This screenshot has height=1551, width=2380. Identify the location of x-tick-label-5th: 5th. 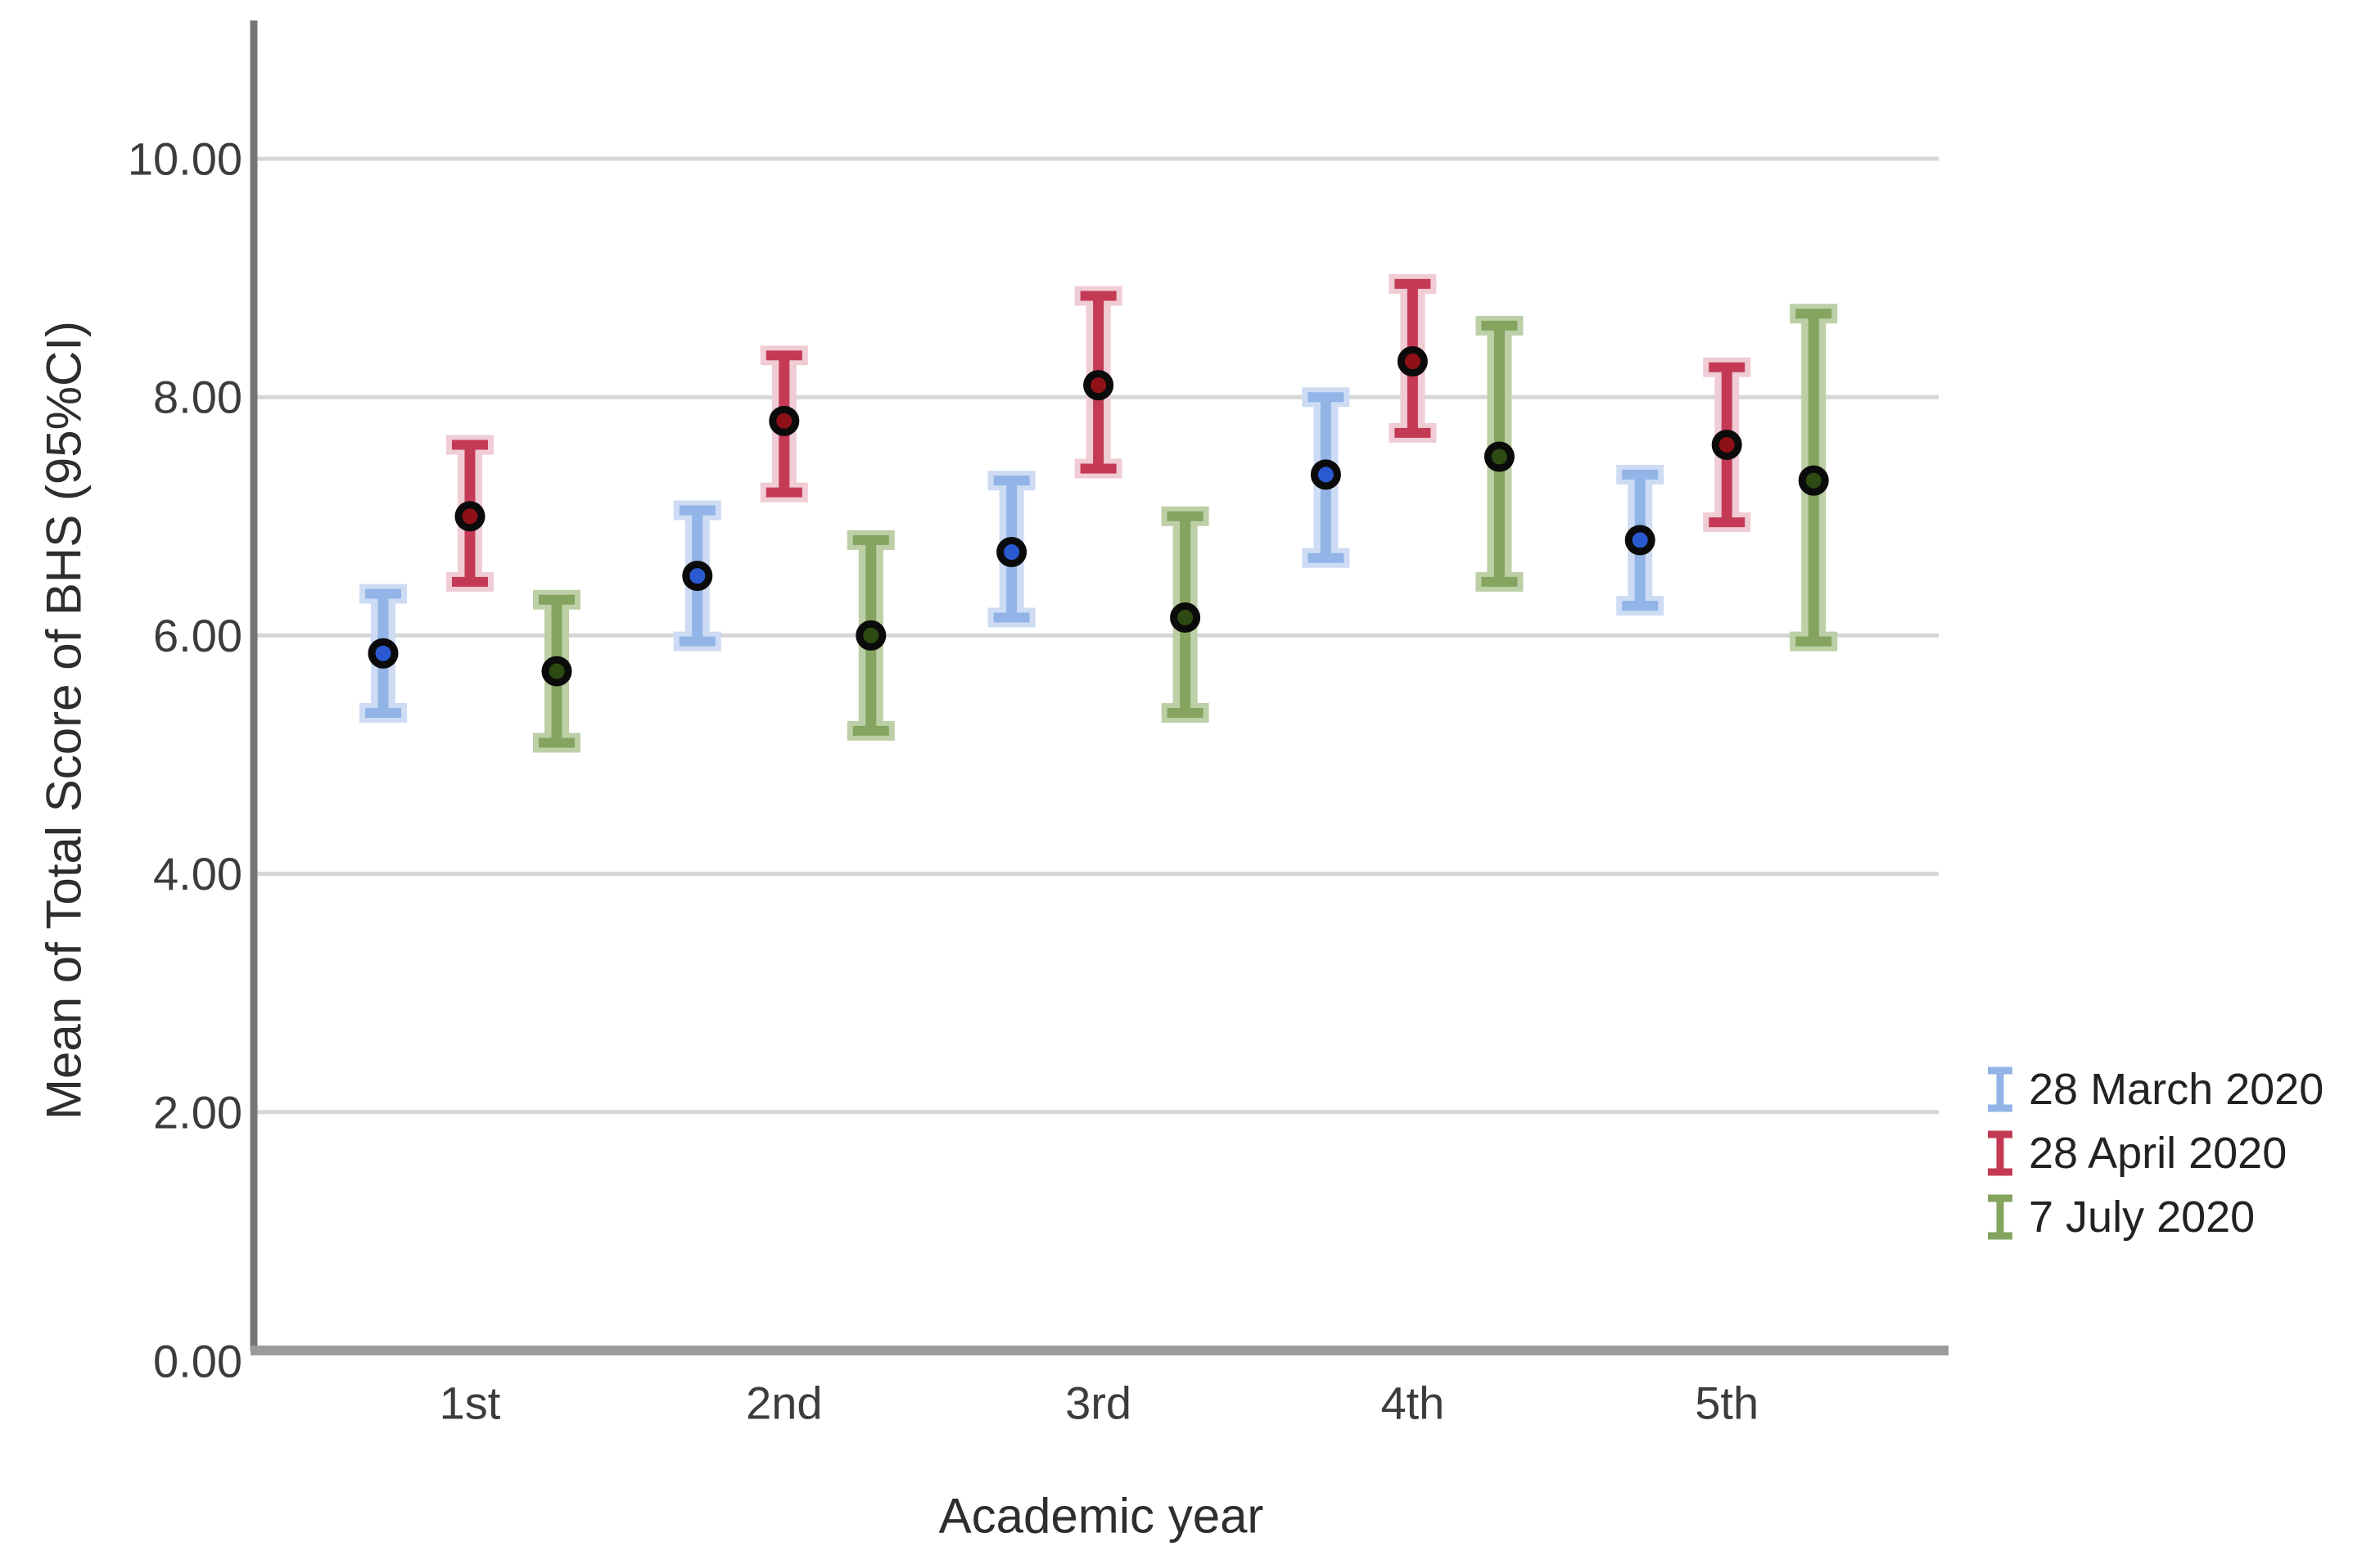
(1727, 1403).